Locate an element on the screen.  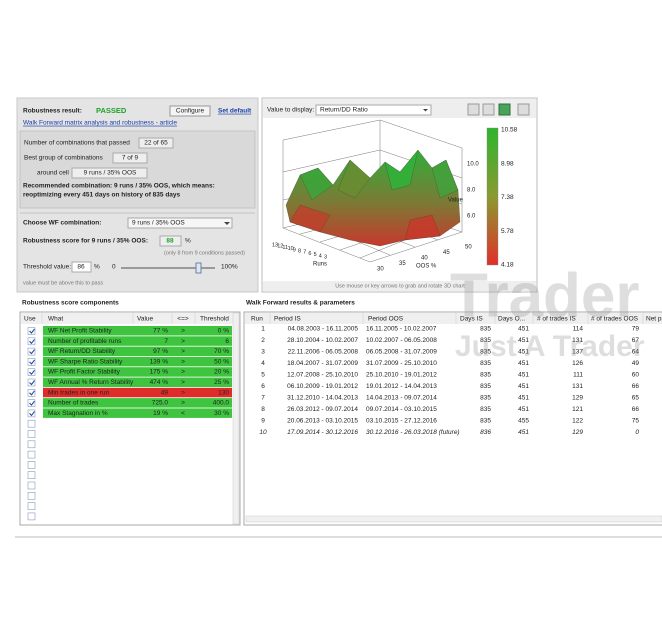
threshold-value: 86 is located at coordinates (81, 267).